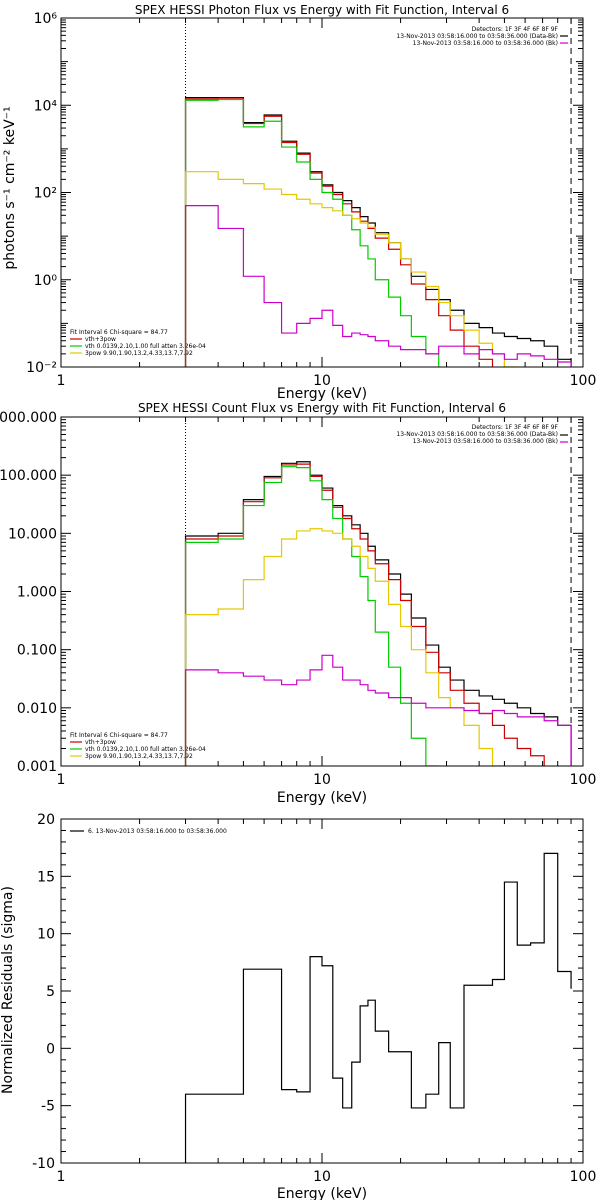  Describe the element at coordinates (50, 1049) in the screenshot. I see `residuals-y-tick-label: 0` at that location.